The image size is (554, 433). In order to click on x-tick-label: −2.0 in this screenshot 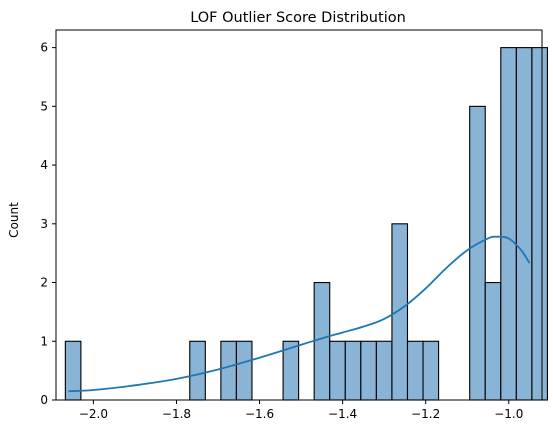, I will do `click(93, 414)`.